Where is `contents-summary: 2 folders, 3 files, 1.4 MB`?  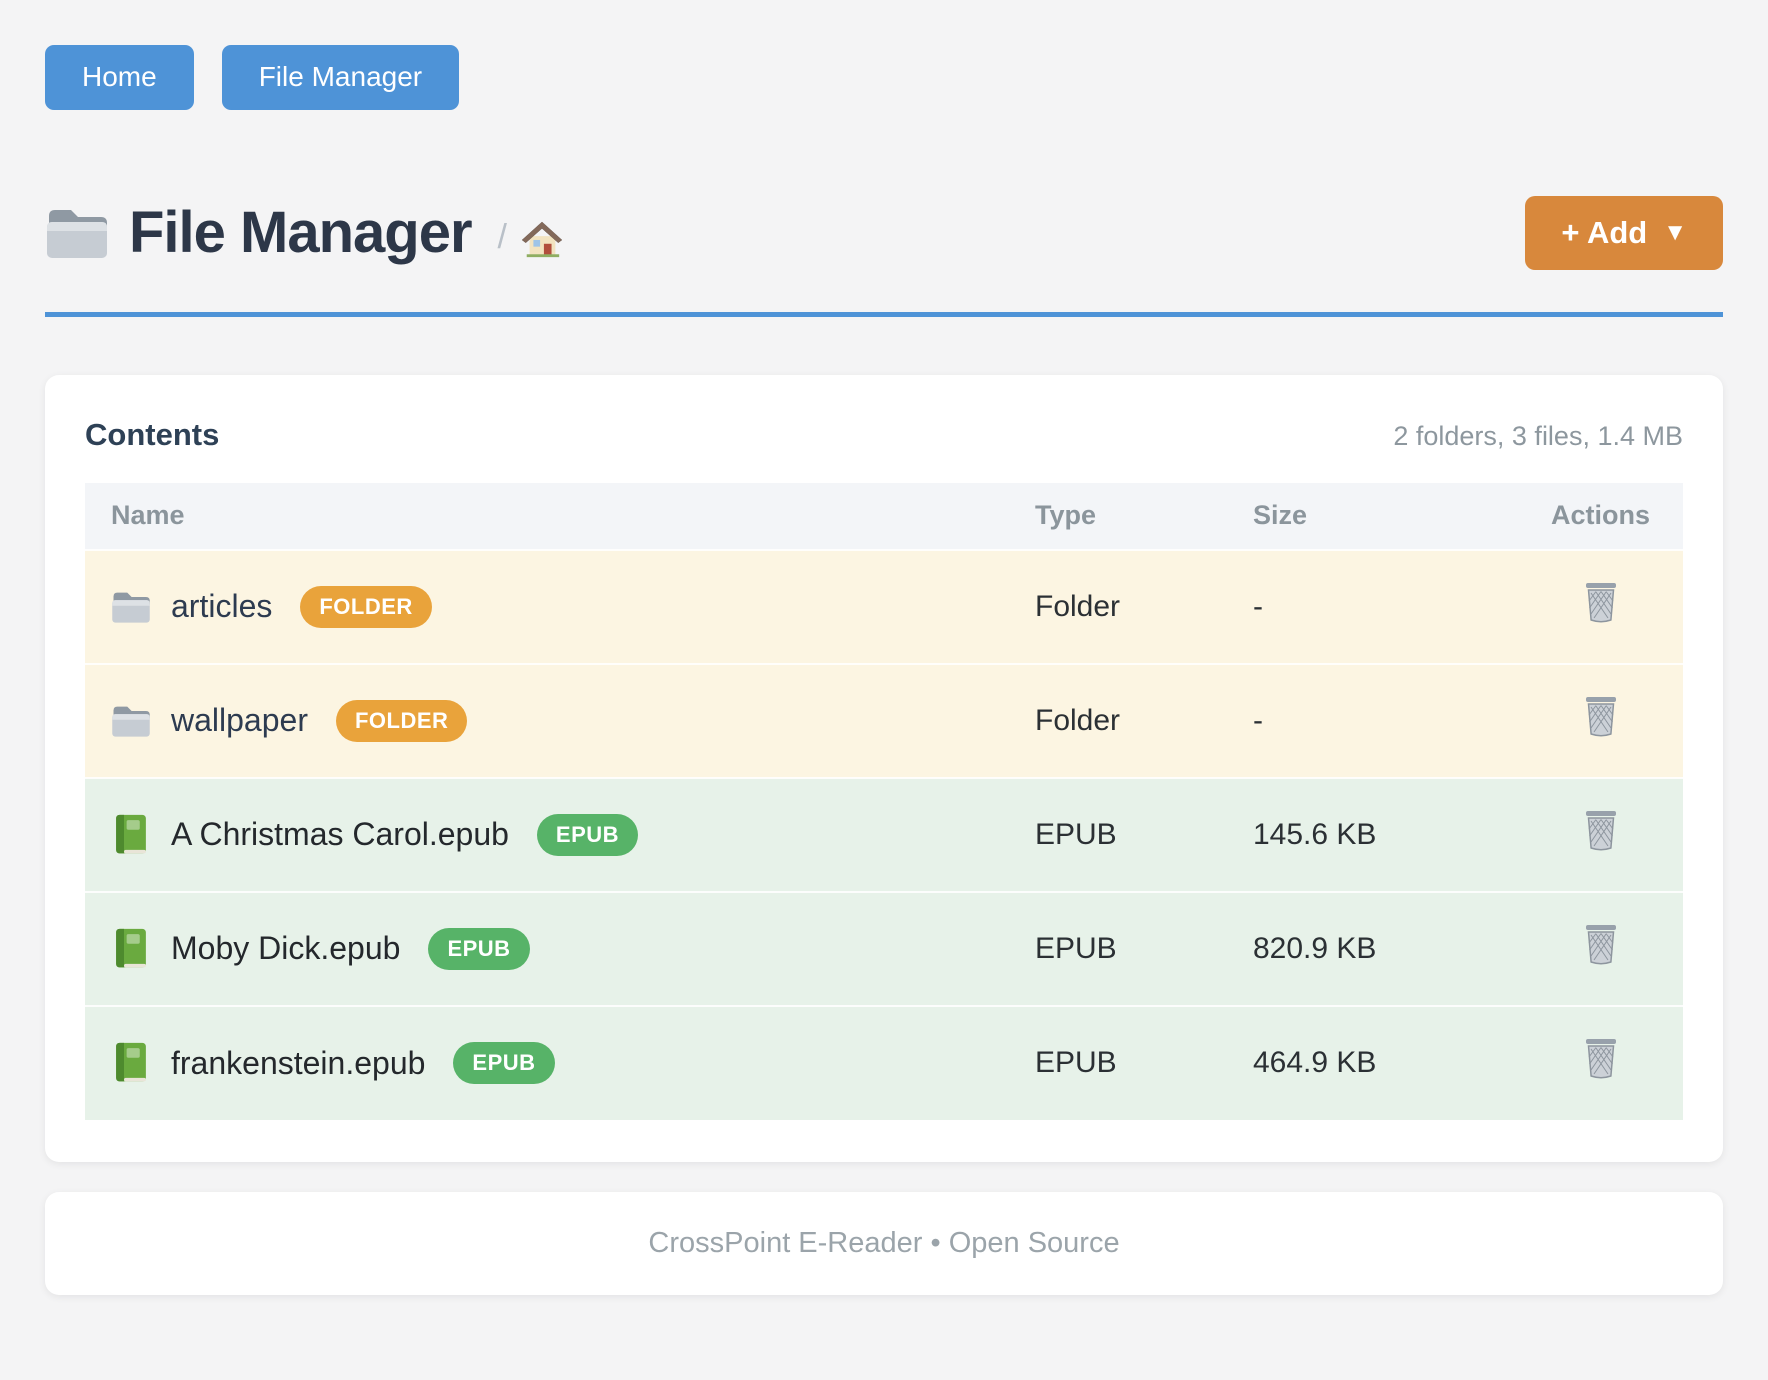
contents-summary: 2 folders, 3 files, 1.4 MB is located at coordinates (1538, 435).